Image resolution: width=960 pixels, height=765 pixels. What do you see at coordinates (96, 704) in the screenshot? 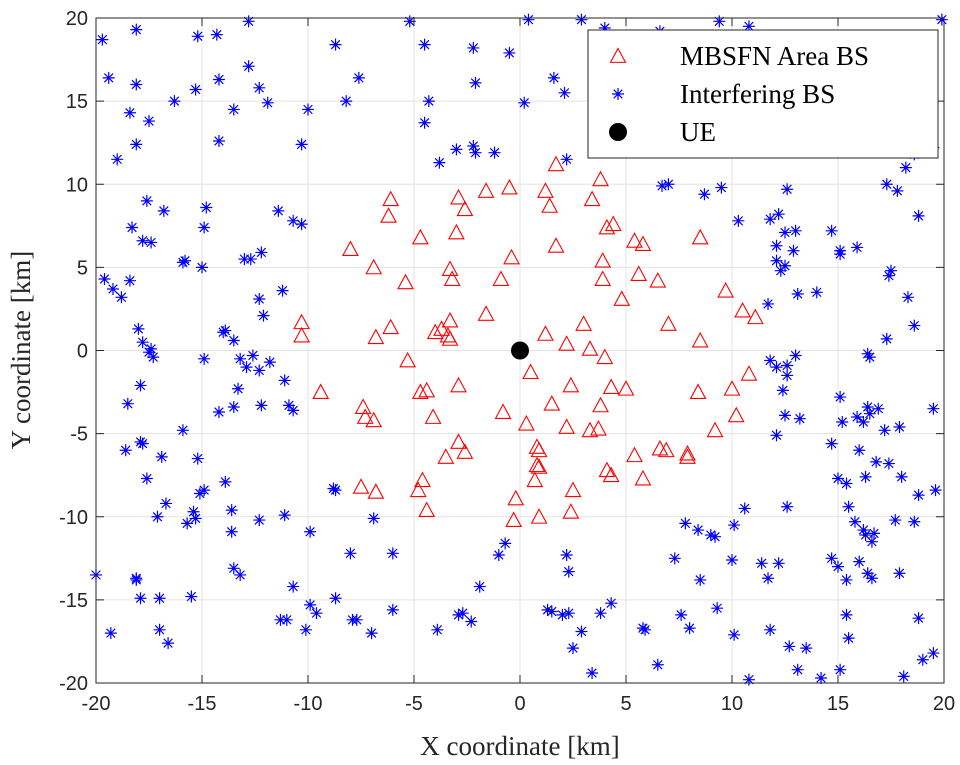
I see `x-tick-label: -20` at bounding box center [96, 704].